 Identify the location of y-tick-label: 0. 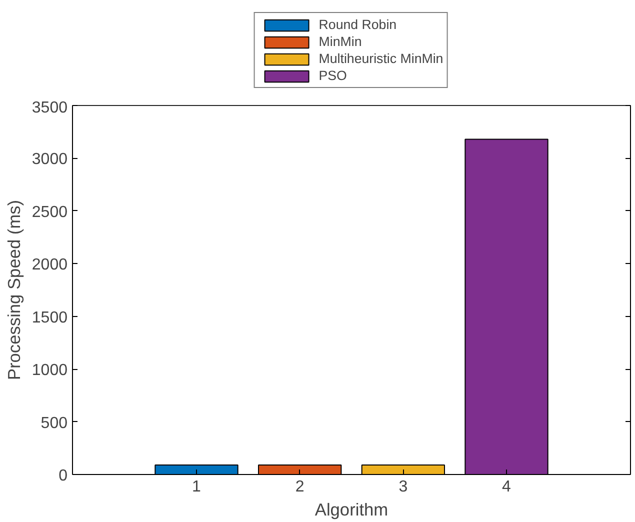
(63, 476).